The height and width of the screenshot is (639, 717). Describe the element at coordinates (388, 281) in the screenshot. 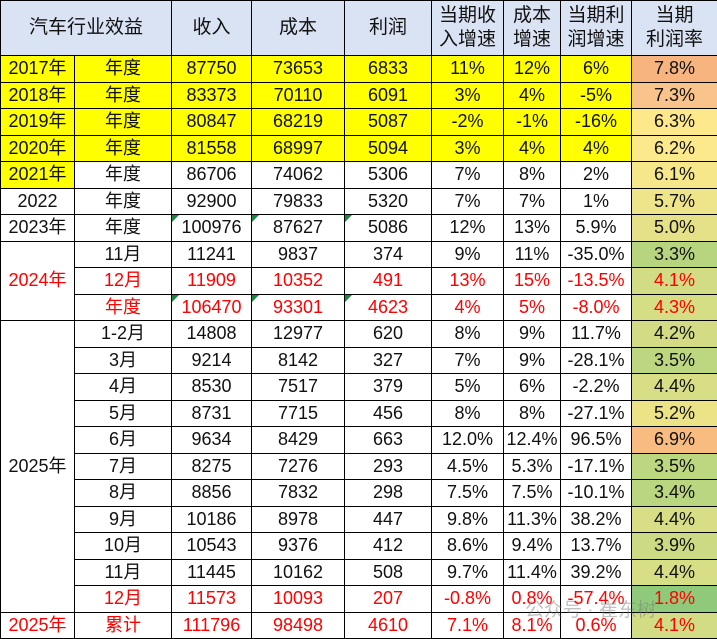

I see `profit-cell: 491` at that location.